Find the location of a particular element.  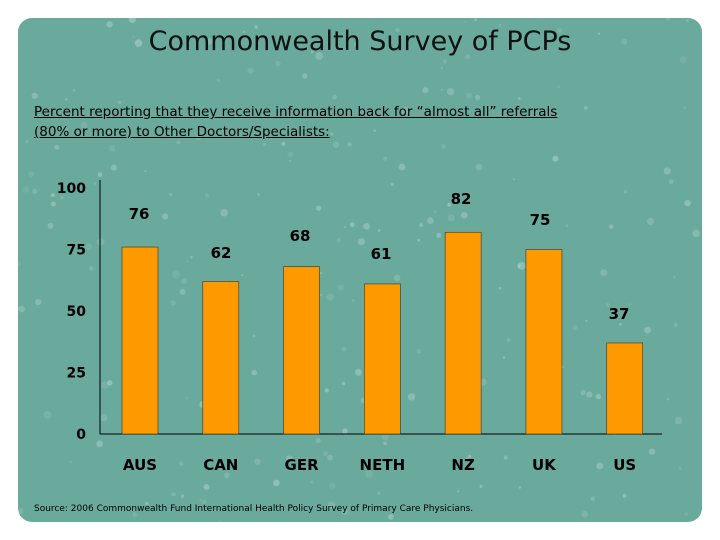

category-label: UK is located at coordinates (544, 465).